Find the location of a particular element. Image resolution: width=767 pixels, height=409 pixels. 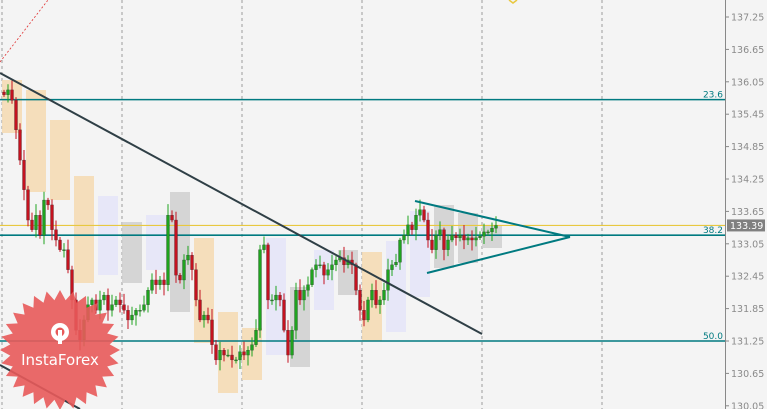

axis-tick-label: 133.05 is located at coordinates (747, 244).